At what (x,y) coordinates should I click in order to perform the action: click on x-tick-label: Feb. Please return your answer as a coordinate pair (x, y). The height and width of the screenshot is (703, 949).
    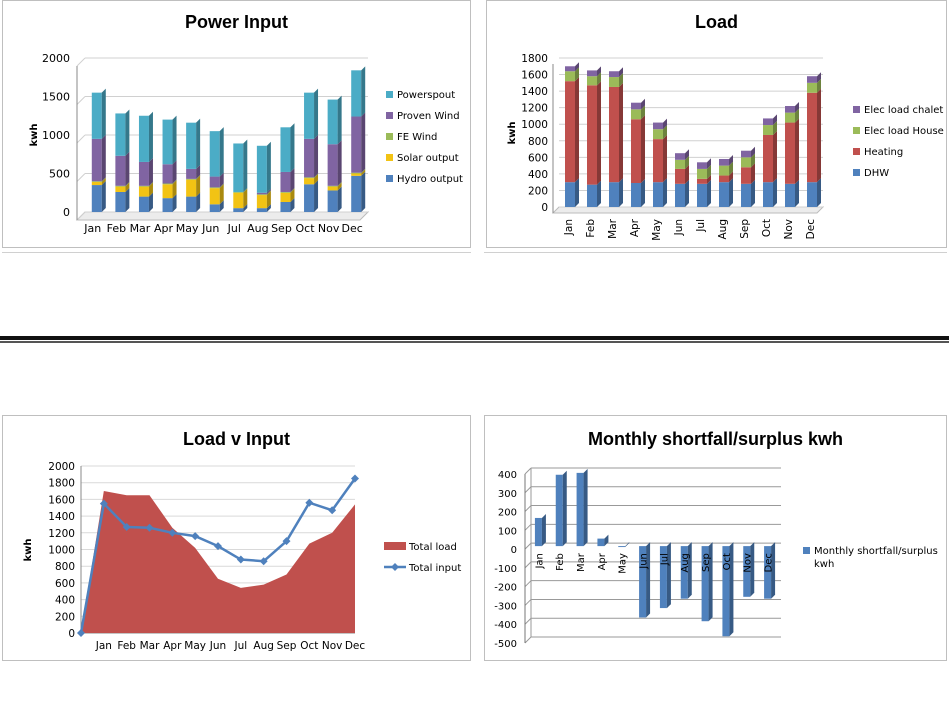
    Looking at the image, I should click on (560, 562).